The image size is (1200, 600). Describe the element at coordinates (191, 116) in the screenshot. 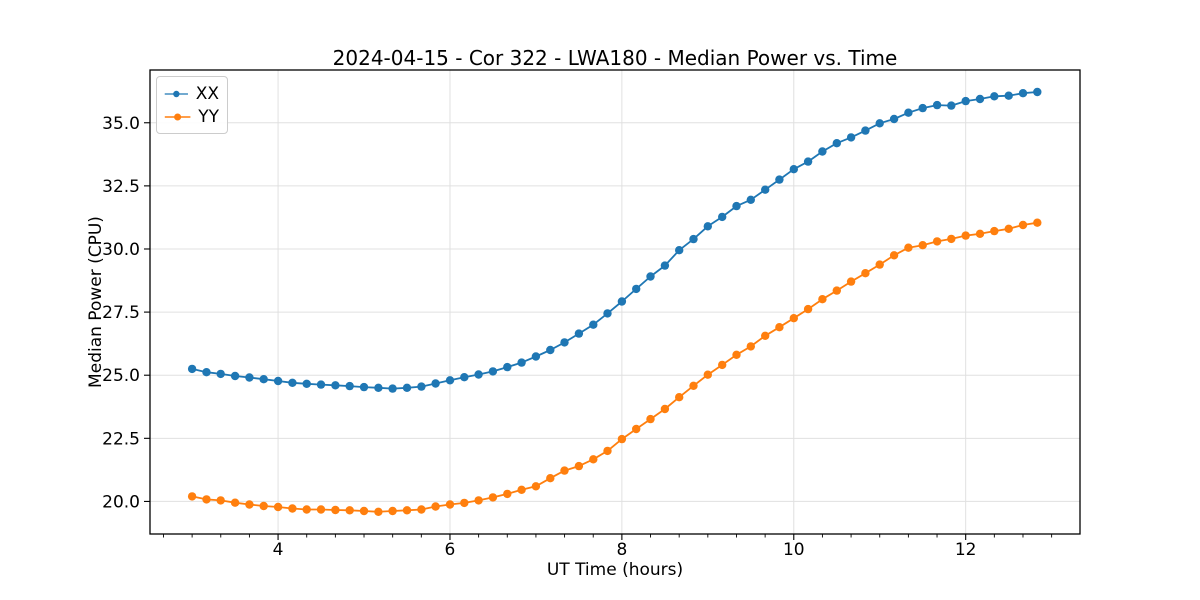

I see `legend-item-yy: YY` at that location.